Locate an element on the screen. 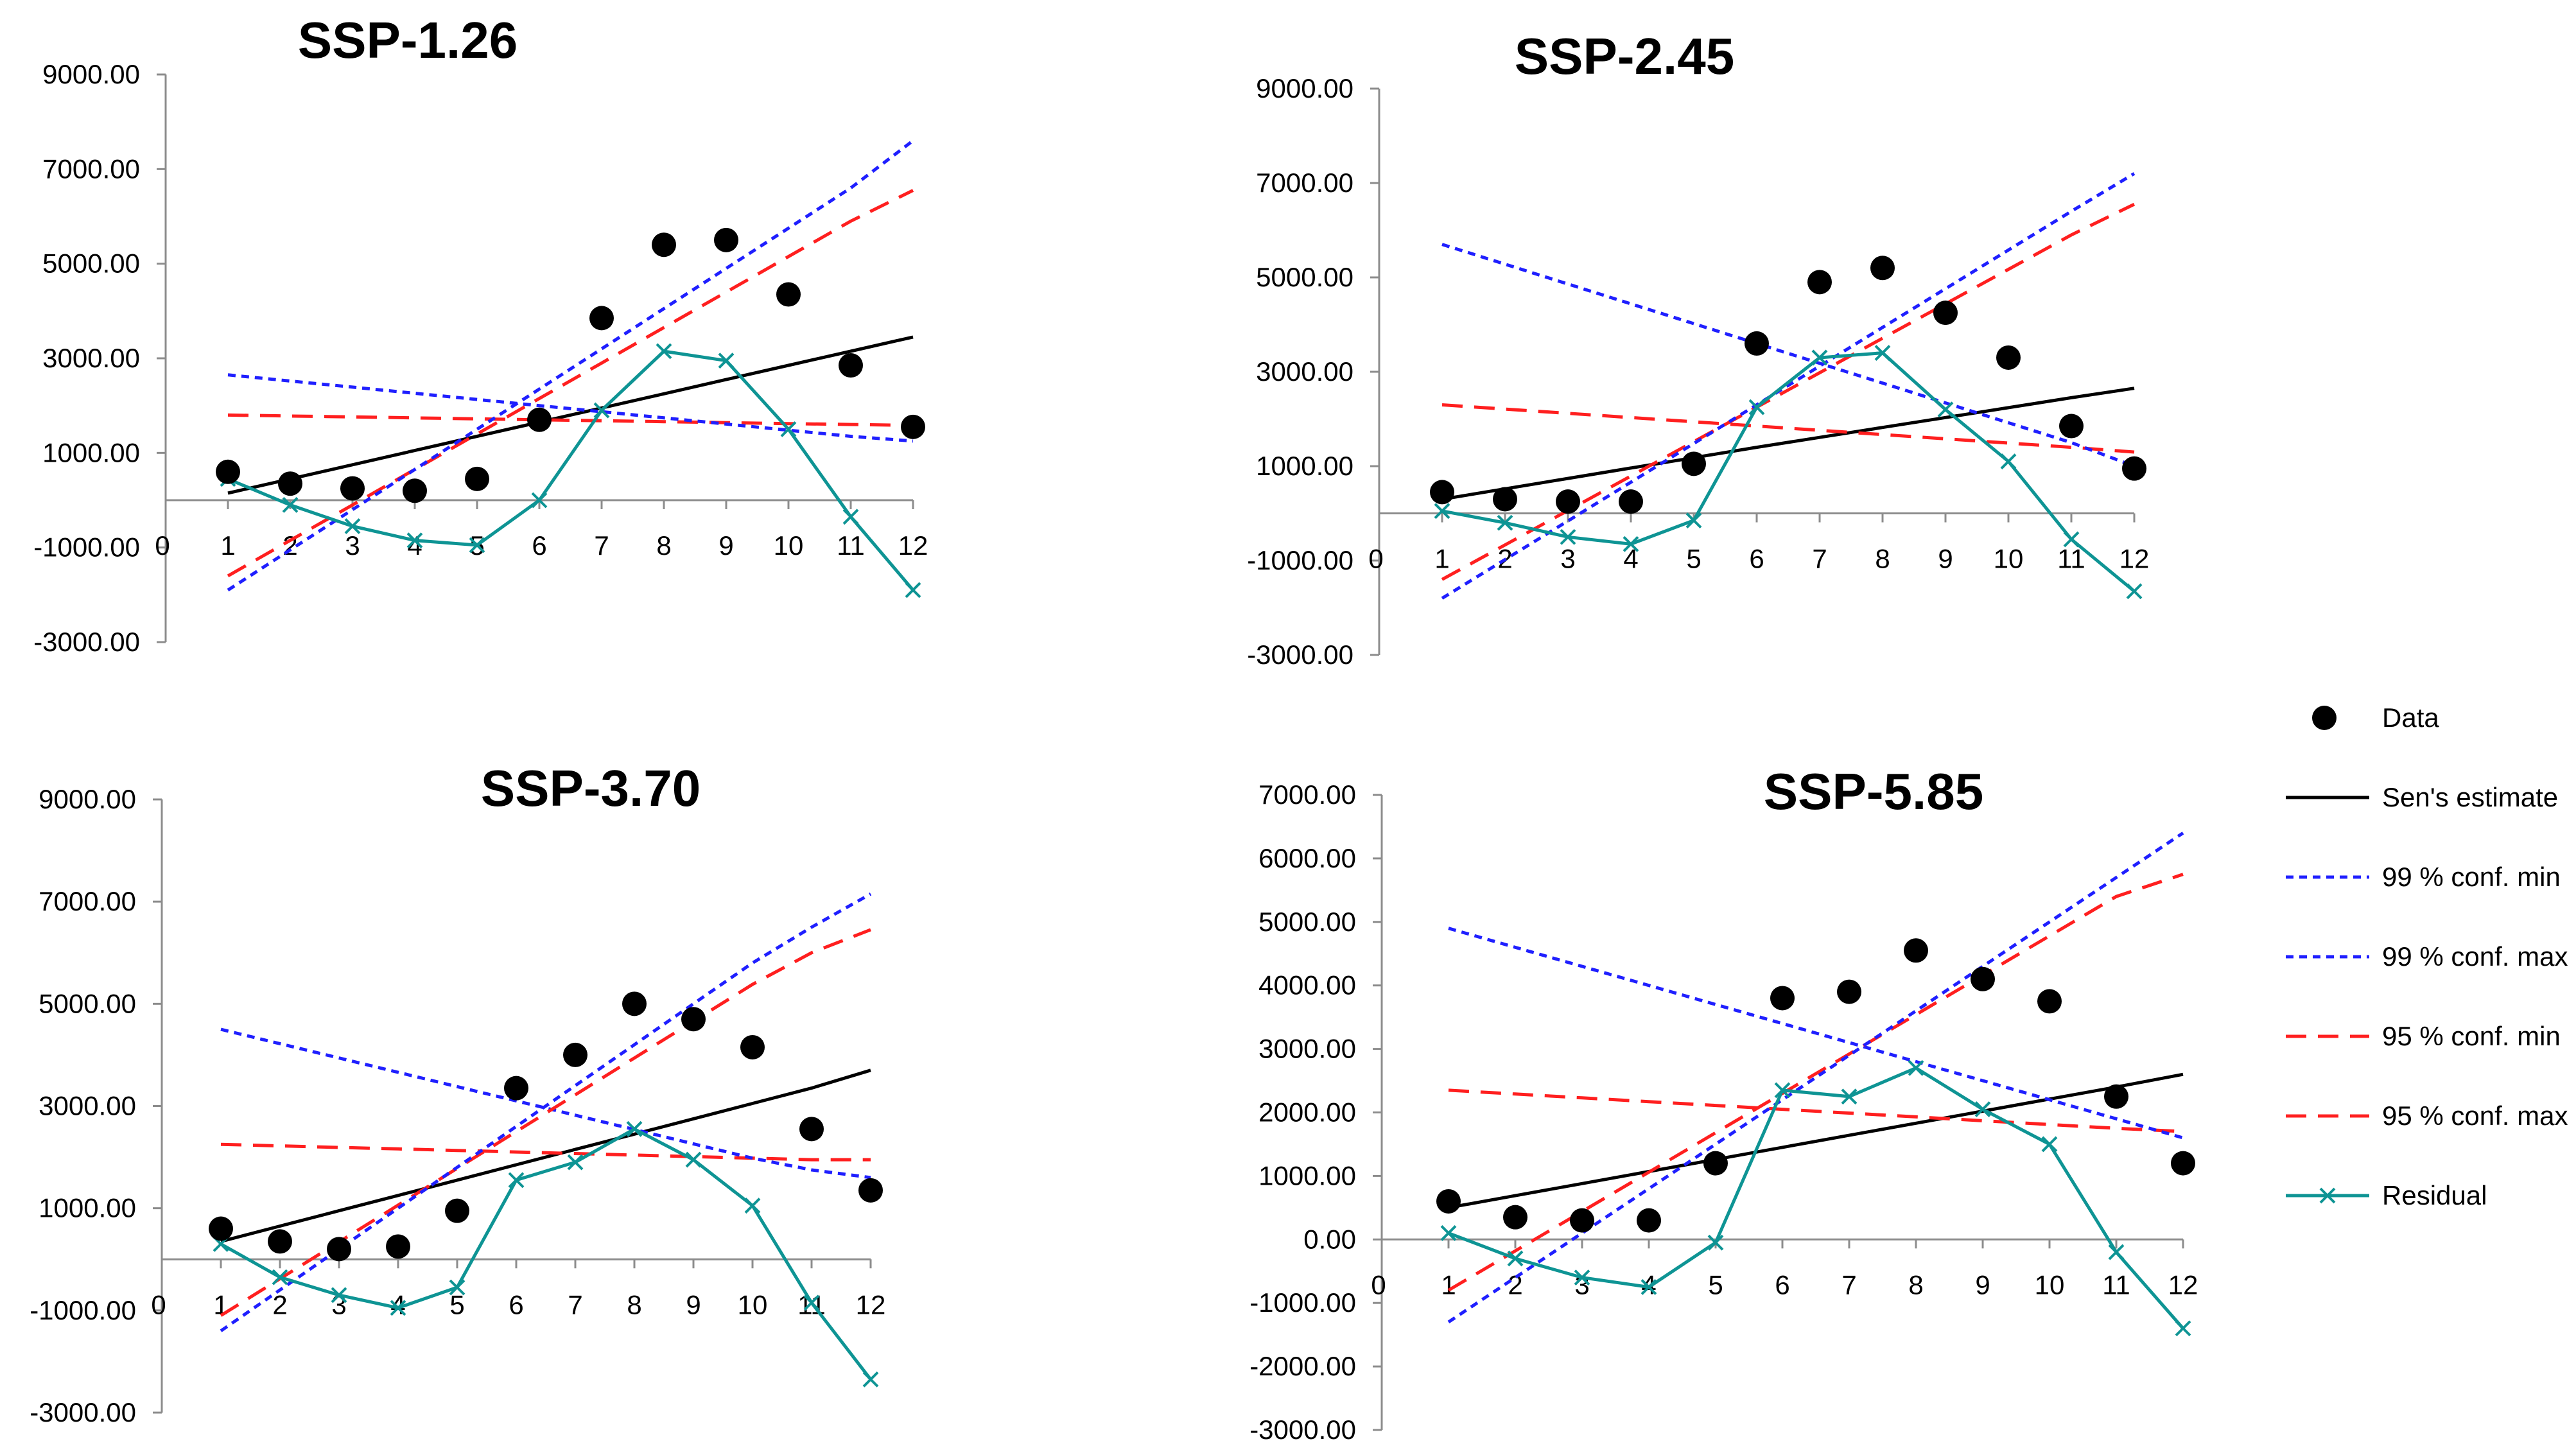 This screenshot has height=1455, width=2576. x-tick-label: 3 is located at coordinates (352, 545).